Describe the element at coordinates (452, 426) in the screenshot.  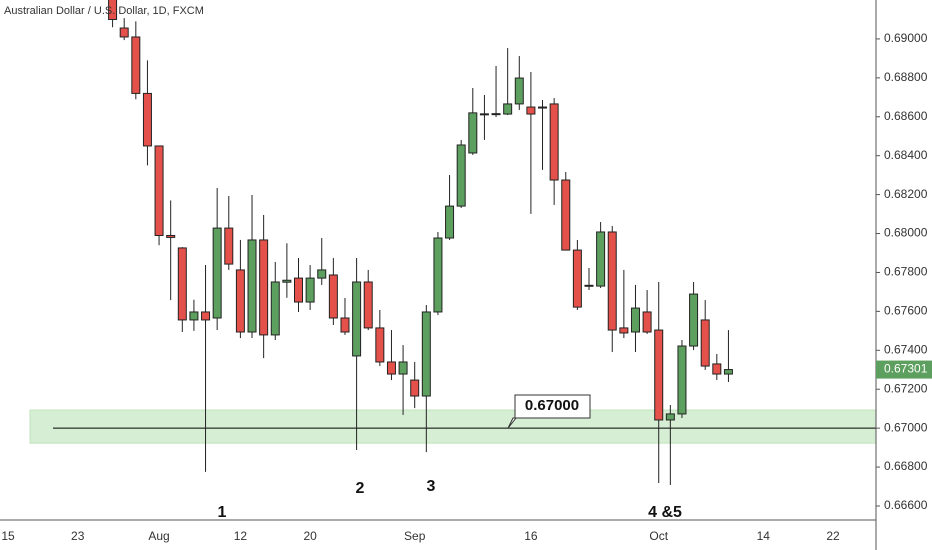
I see `support-zone` at that location.